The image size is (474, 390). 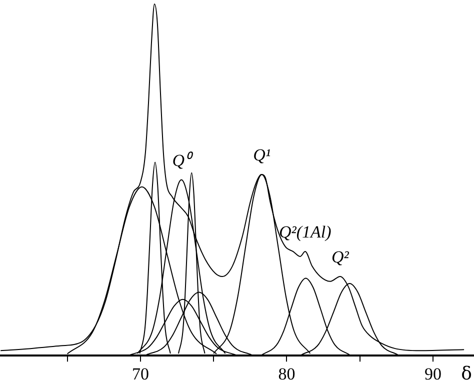 What do you see at coordinates (262, 154) in the screenshot?
I see `annotation: Q¹` at bounding box center [262, 154].